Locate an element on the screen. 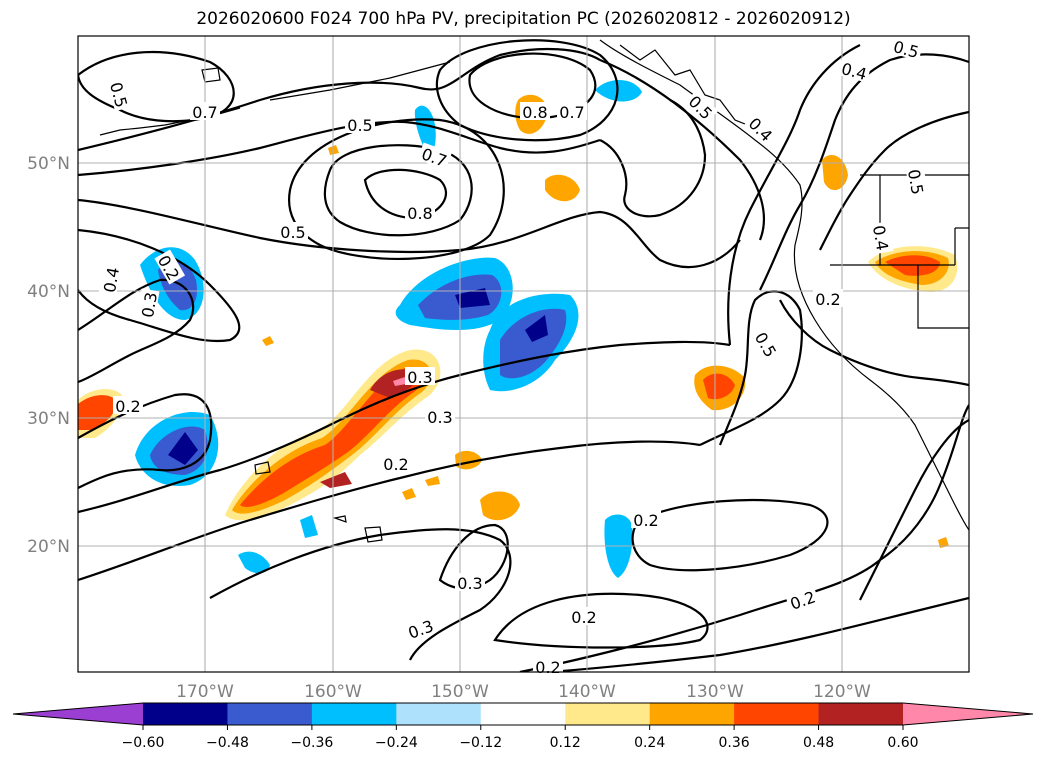 This screenshot has width=1047, height=765. lon-label: 150°W is located at coordinates (460, 692).